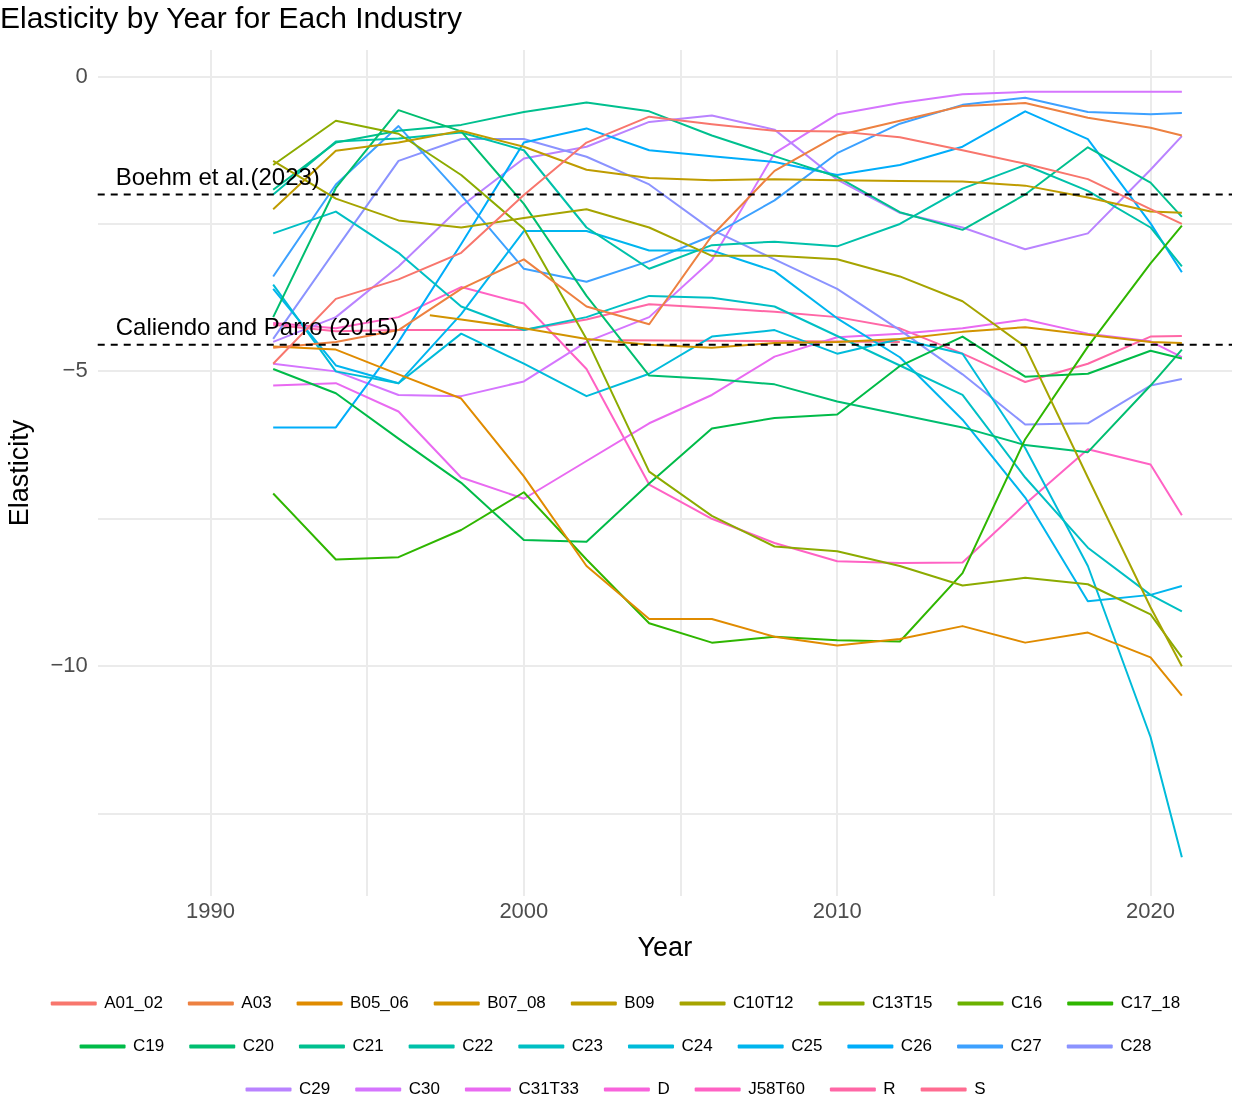 This screenshot has height=1112, width=1236. What do you see at coordinates (639, 1003) in the screenshot?
I see `legend-label: B09` at bounding box center [639, 1003].